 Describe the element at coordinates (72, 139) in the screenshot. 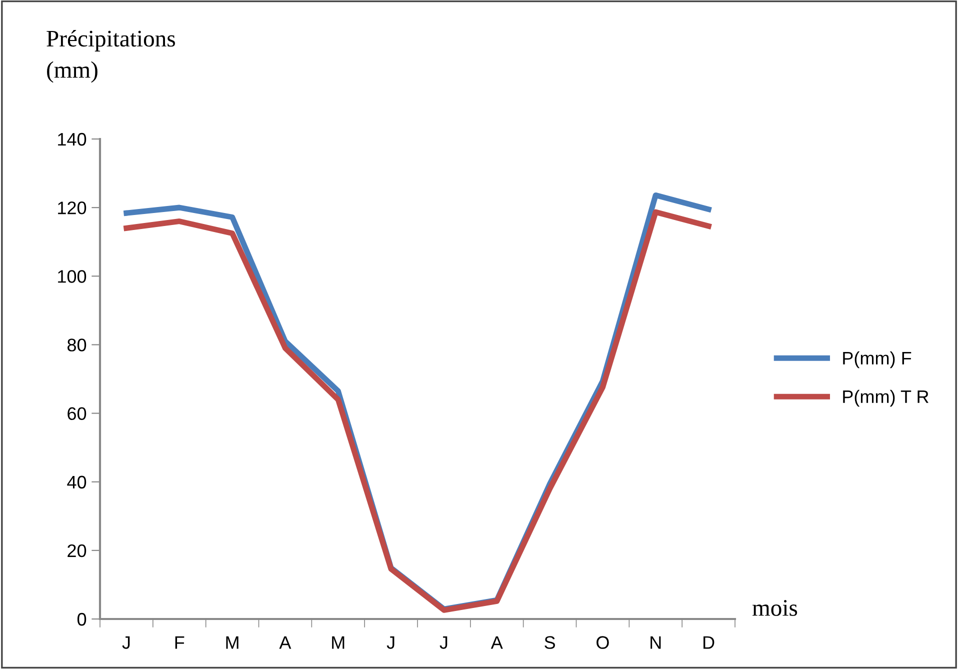

I see `y-tick-label: 140` at that location.